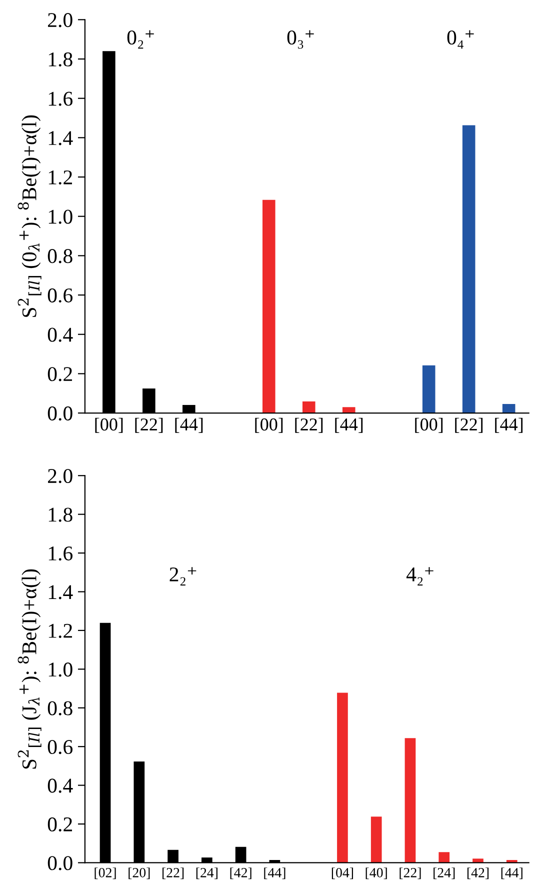  Describe the element at coordinates (105, 874) in the screenshot. I see `x-tick-label: [02]` at that location.